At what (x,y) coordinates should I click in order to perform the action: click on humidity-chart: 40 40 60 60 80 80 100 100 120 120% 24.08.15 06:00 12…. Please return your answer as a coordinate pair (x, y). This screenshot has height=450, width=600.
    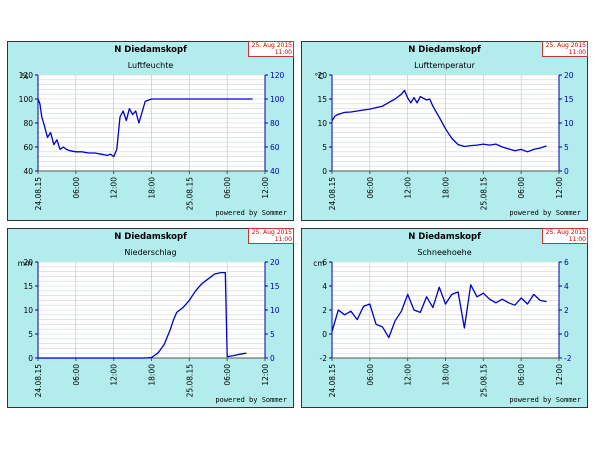
    Looking at the image, I should click on (152, 141).